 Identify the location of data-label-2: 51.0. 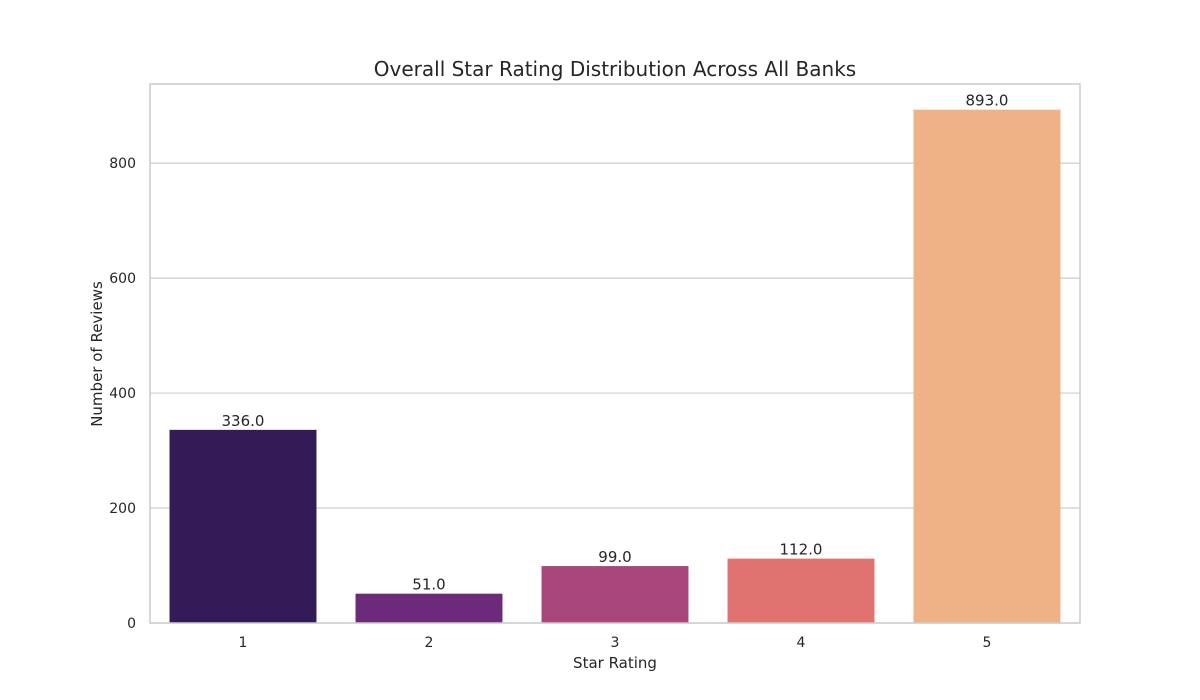
(428, 585).